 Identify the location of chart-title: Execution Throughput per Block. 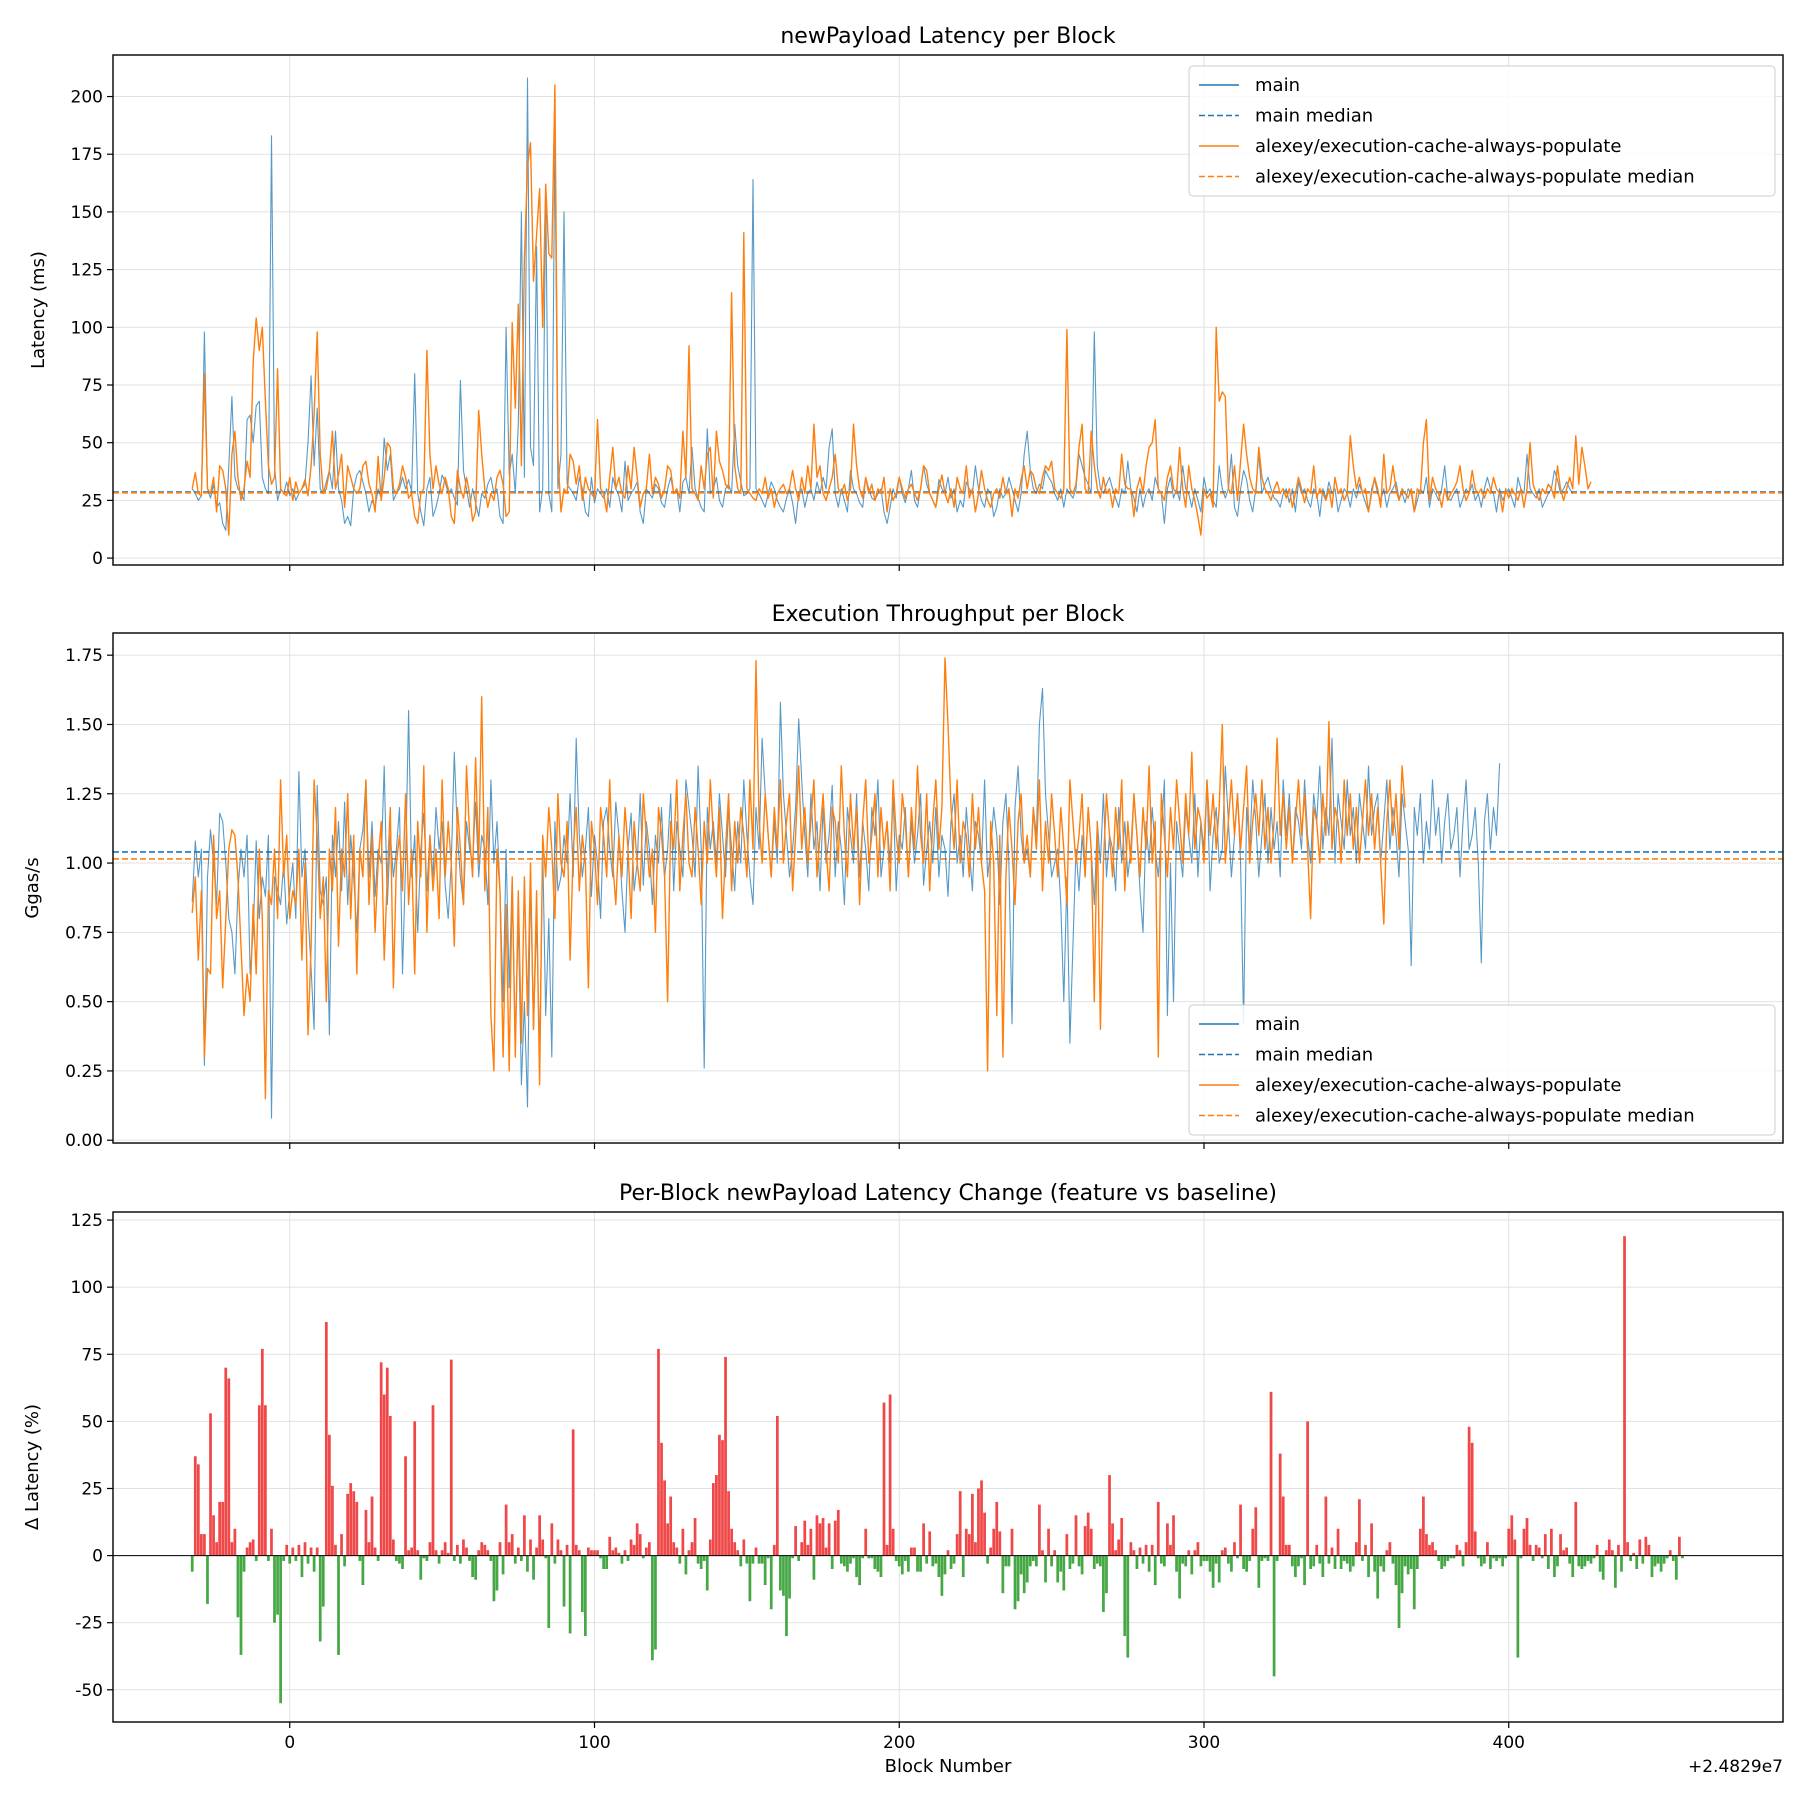
(948, 614).